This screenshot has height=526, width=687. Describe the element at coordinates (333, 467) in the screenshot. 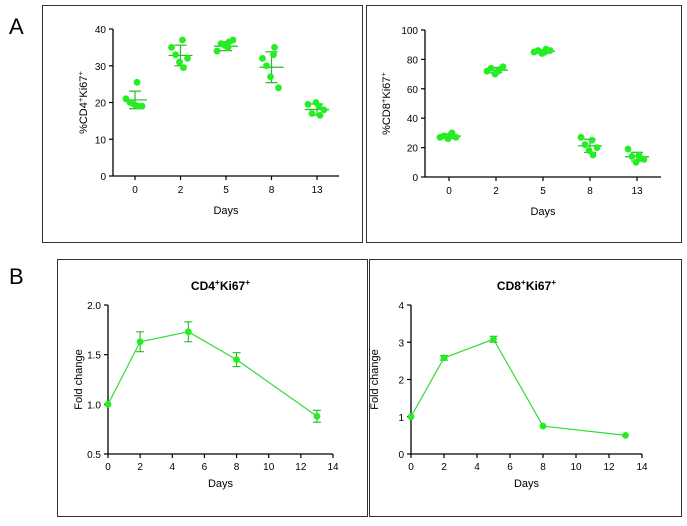

I see `chart2-xtick-label-7: 14` at that location.